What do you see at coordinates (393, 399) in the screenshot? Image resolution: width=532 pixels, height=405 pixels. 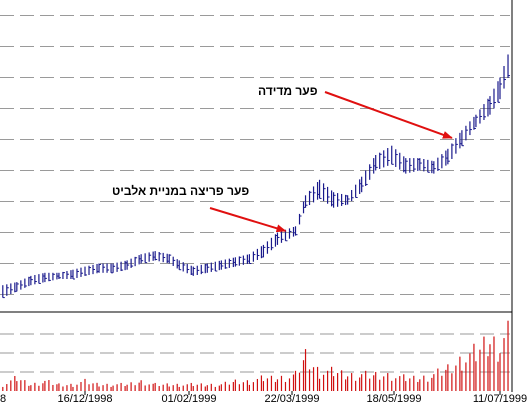 I see `x-tick-label: 18/05/1999` at bounding box center [393, 399].